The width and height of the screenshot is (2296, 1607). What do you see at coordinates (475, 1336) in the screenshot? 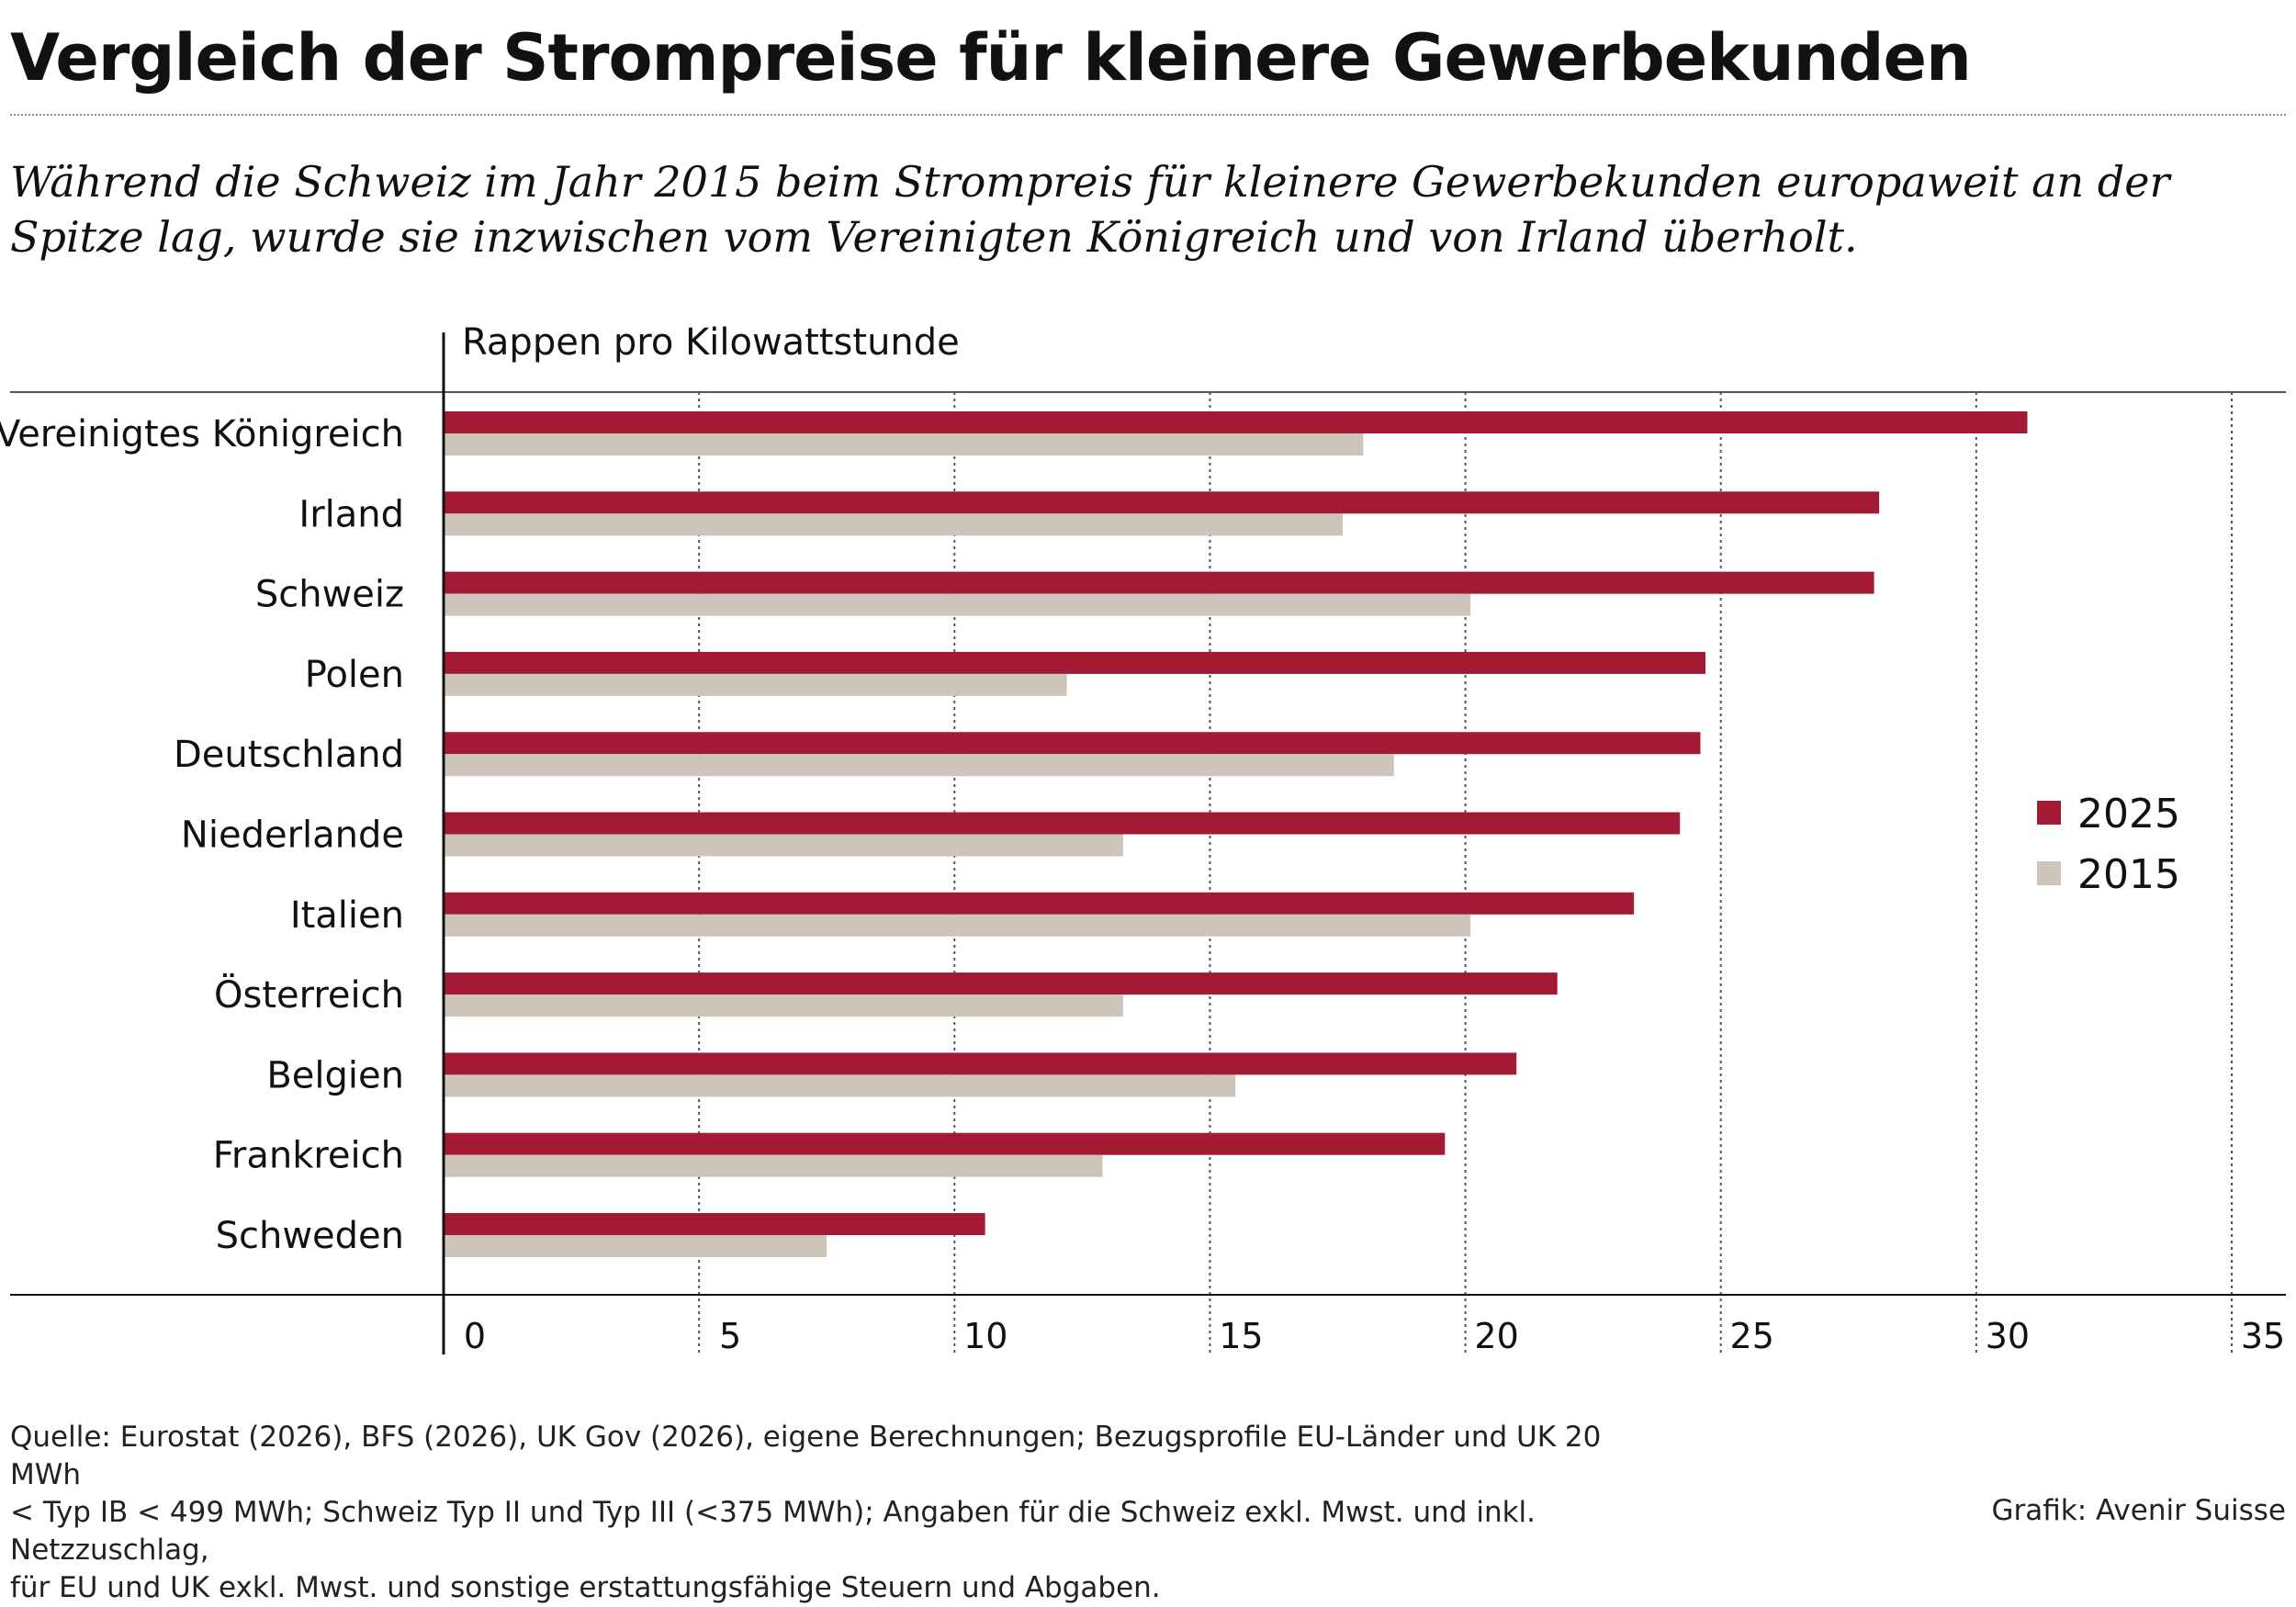
I see `tick-label: 0` at bounding box center [475, 1336].